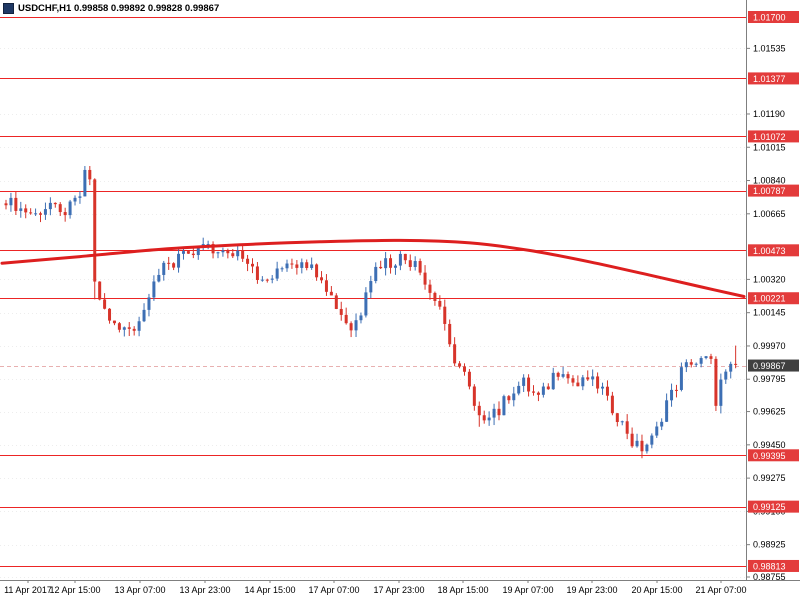 The width and height of the screenshot is (800, 600). Describe the element at coordinates (769, 214) in the screenshot. I see `price-tick-label: 1.00665` at that location.